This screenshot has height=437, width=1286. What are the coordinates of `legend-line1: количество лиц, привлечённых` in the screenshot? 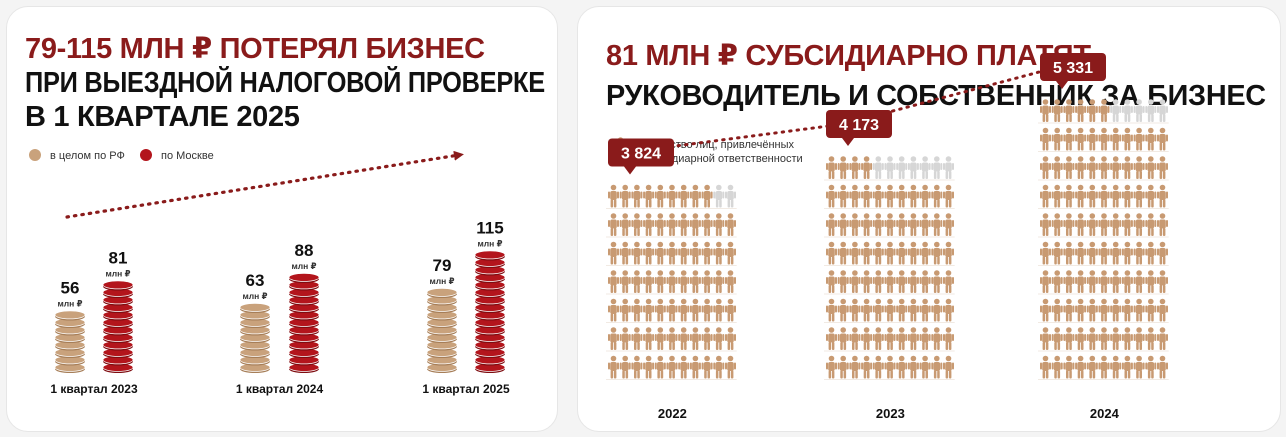 It's located at (715, 145).